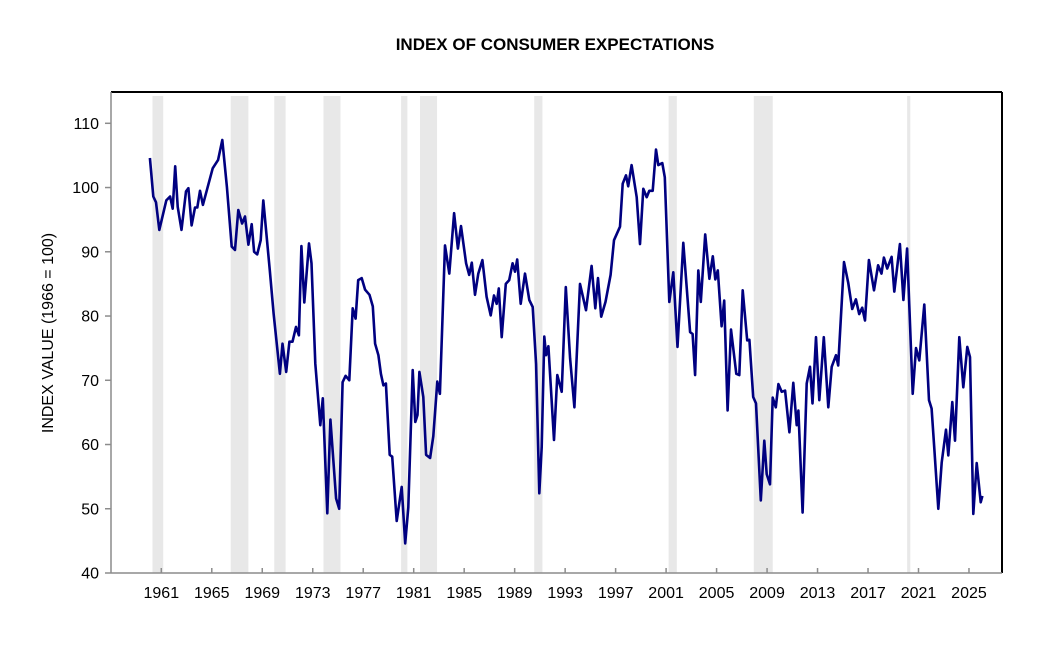  I want to click on x-tick-label: 2017, so click(868, 593).